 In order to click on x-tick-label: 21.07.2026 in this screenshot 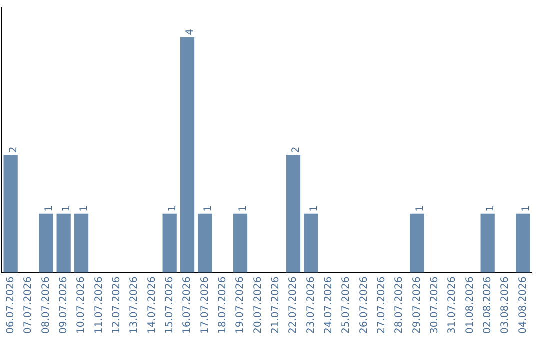, I will do `click(276, 305)`.